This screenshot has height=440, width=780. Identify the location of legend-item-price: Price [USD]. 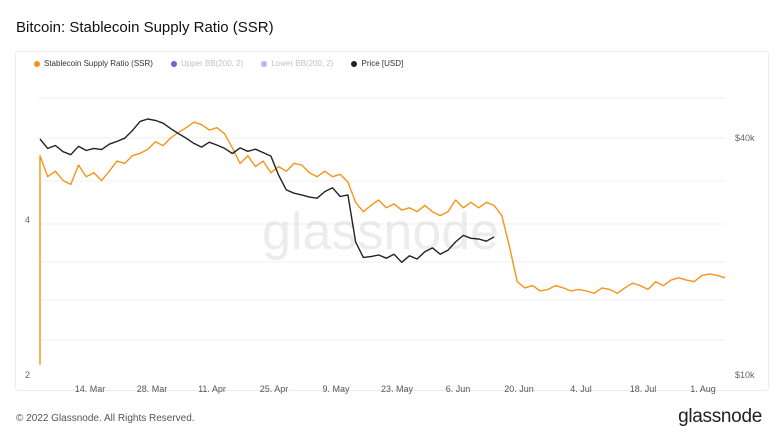
(377, 63).